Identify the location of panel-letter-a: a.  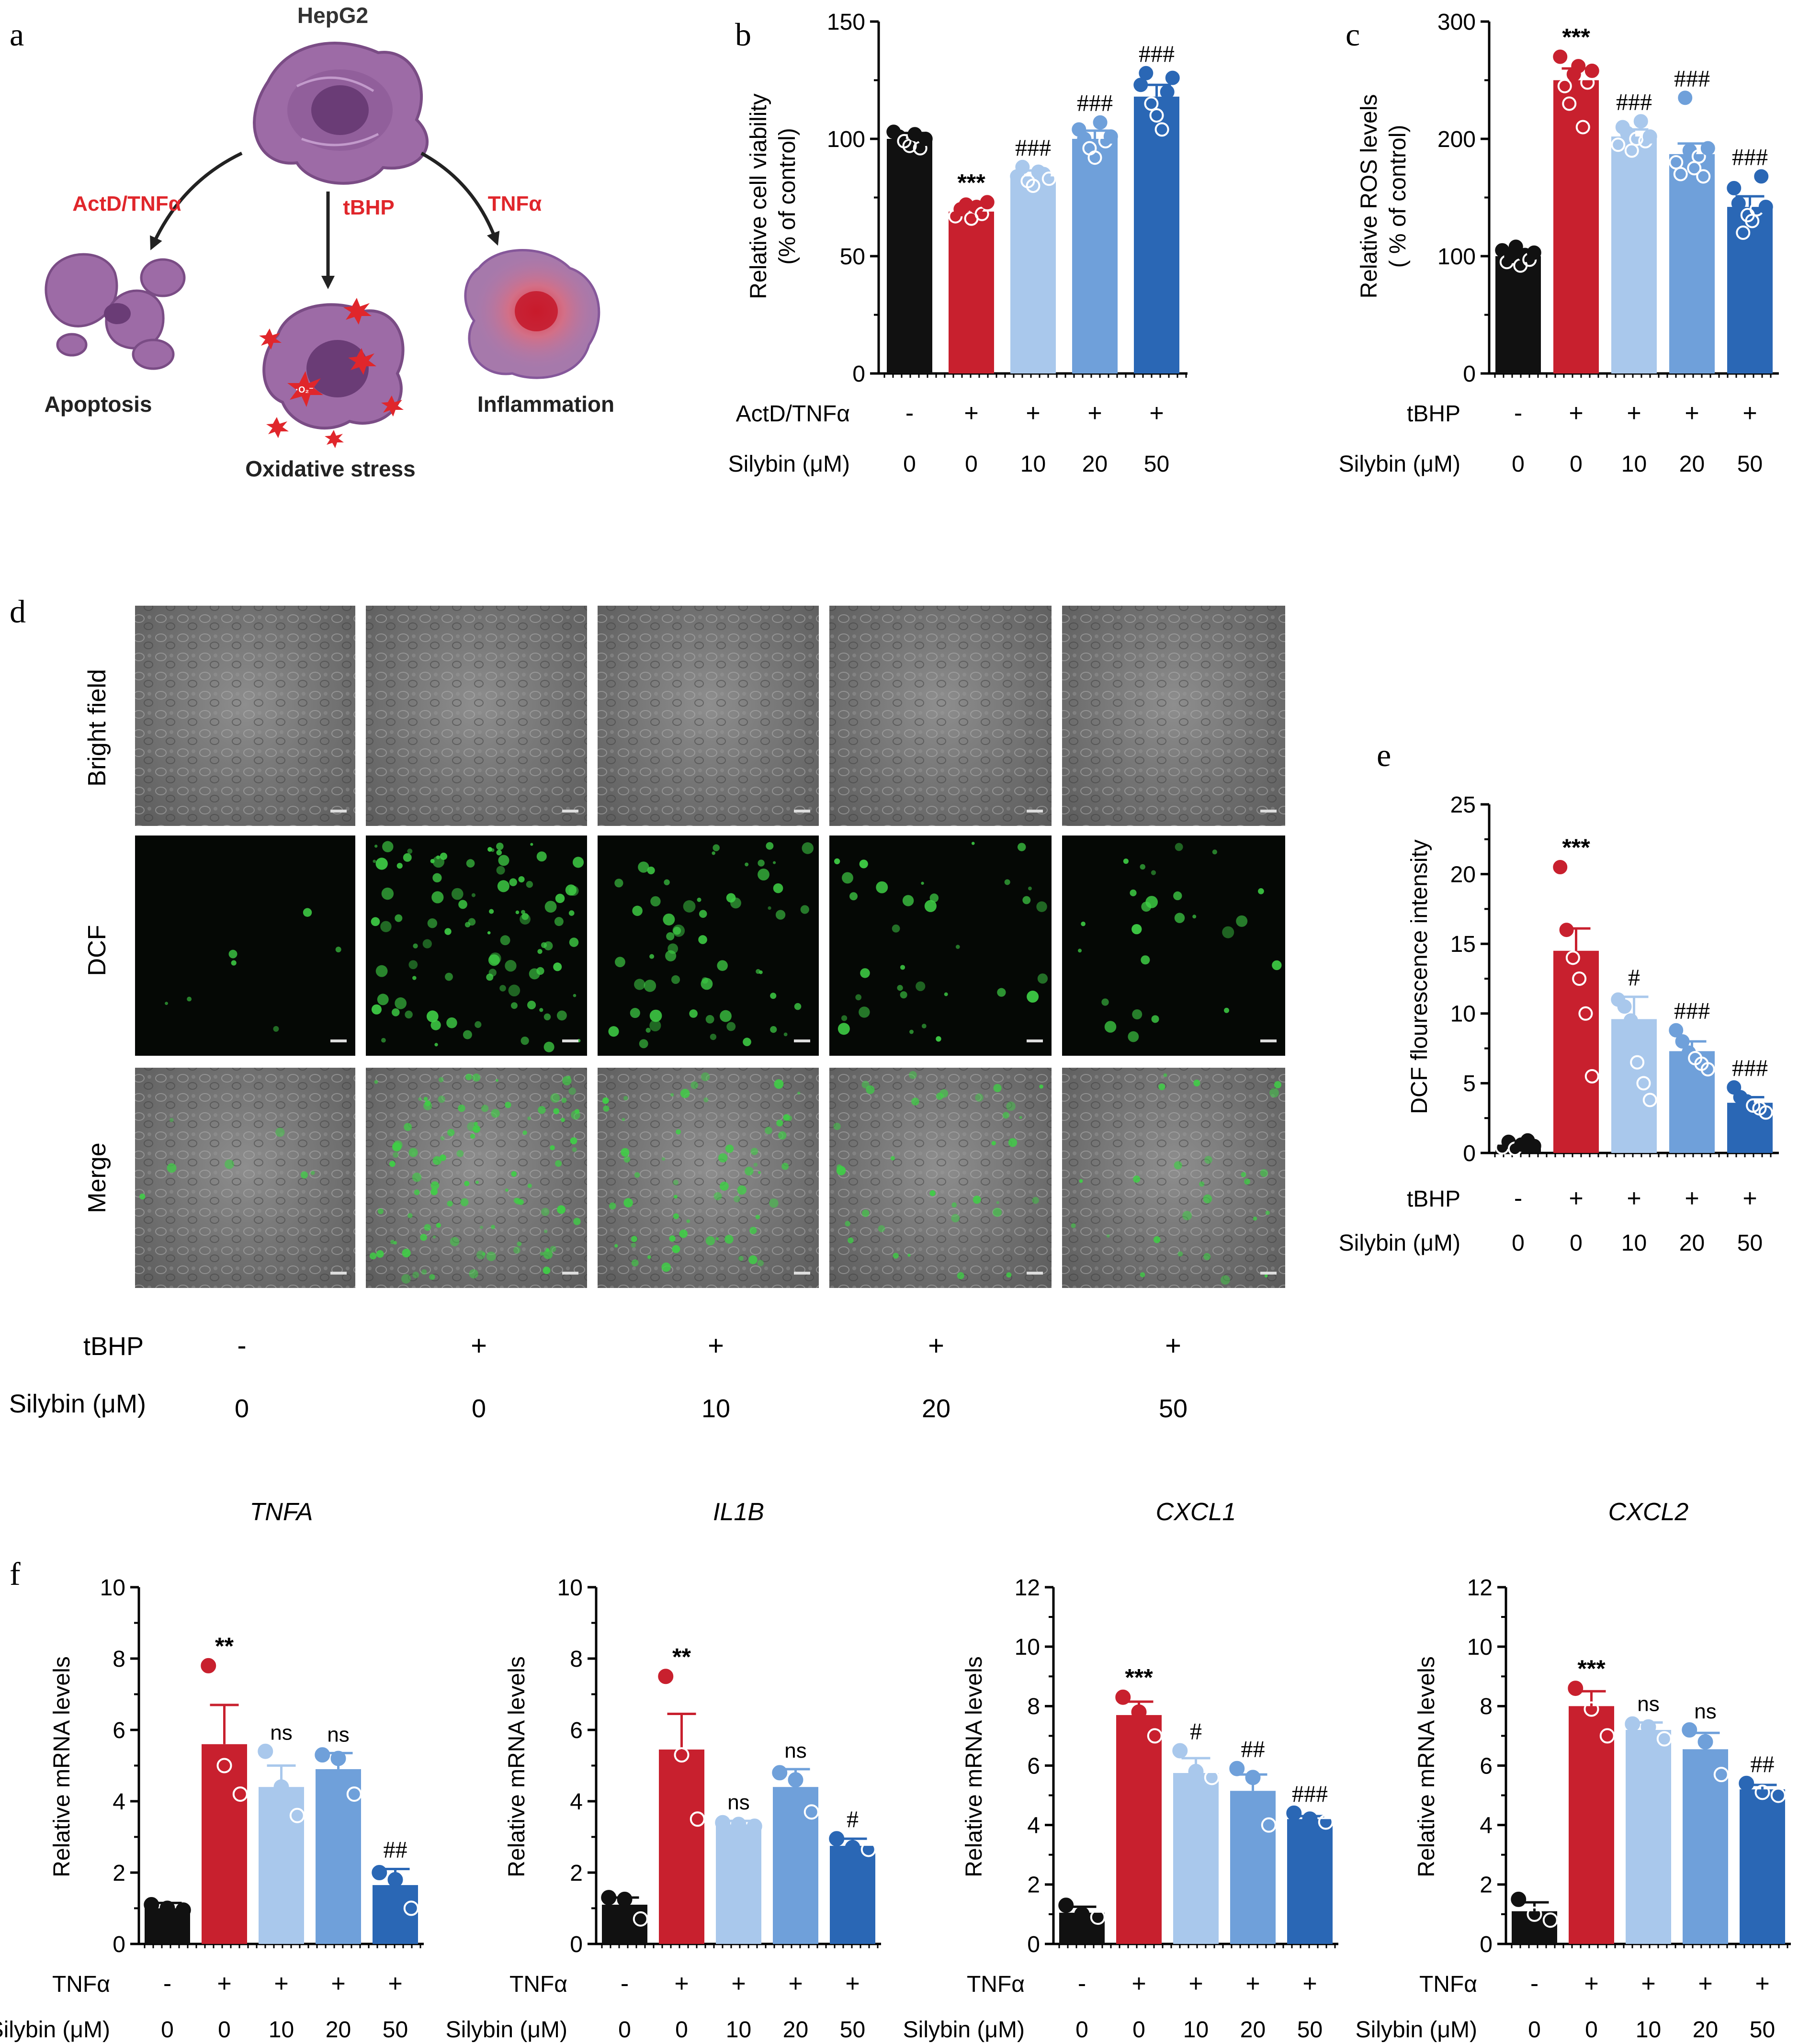
(17, 35).